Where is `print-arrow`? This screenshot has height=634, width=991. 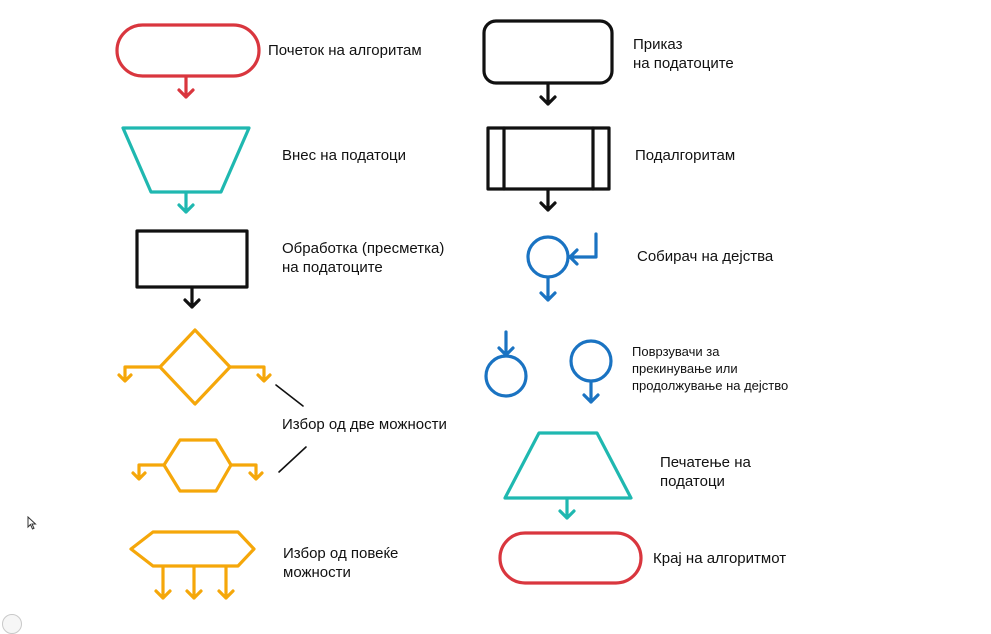 print-arrow is located at coordinates (567, 508).